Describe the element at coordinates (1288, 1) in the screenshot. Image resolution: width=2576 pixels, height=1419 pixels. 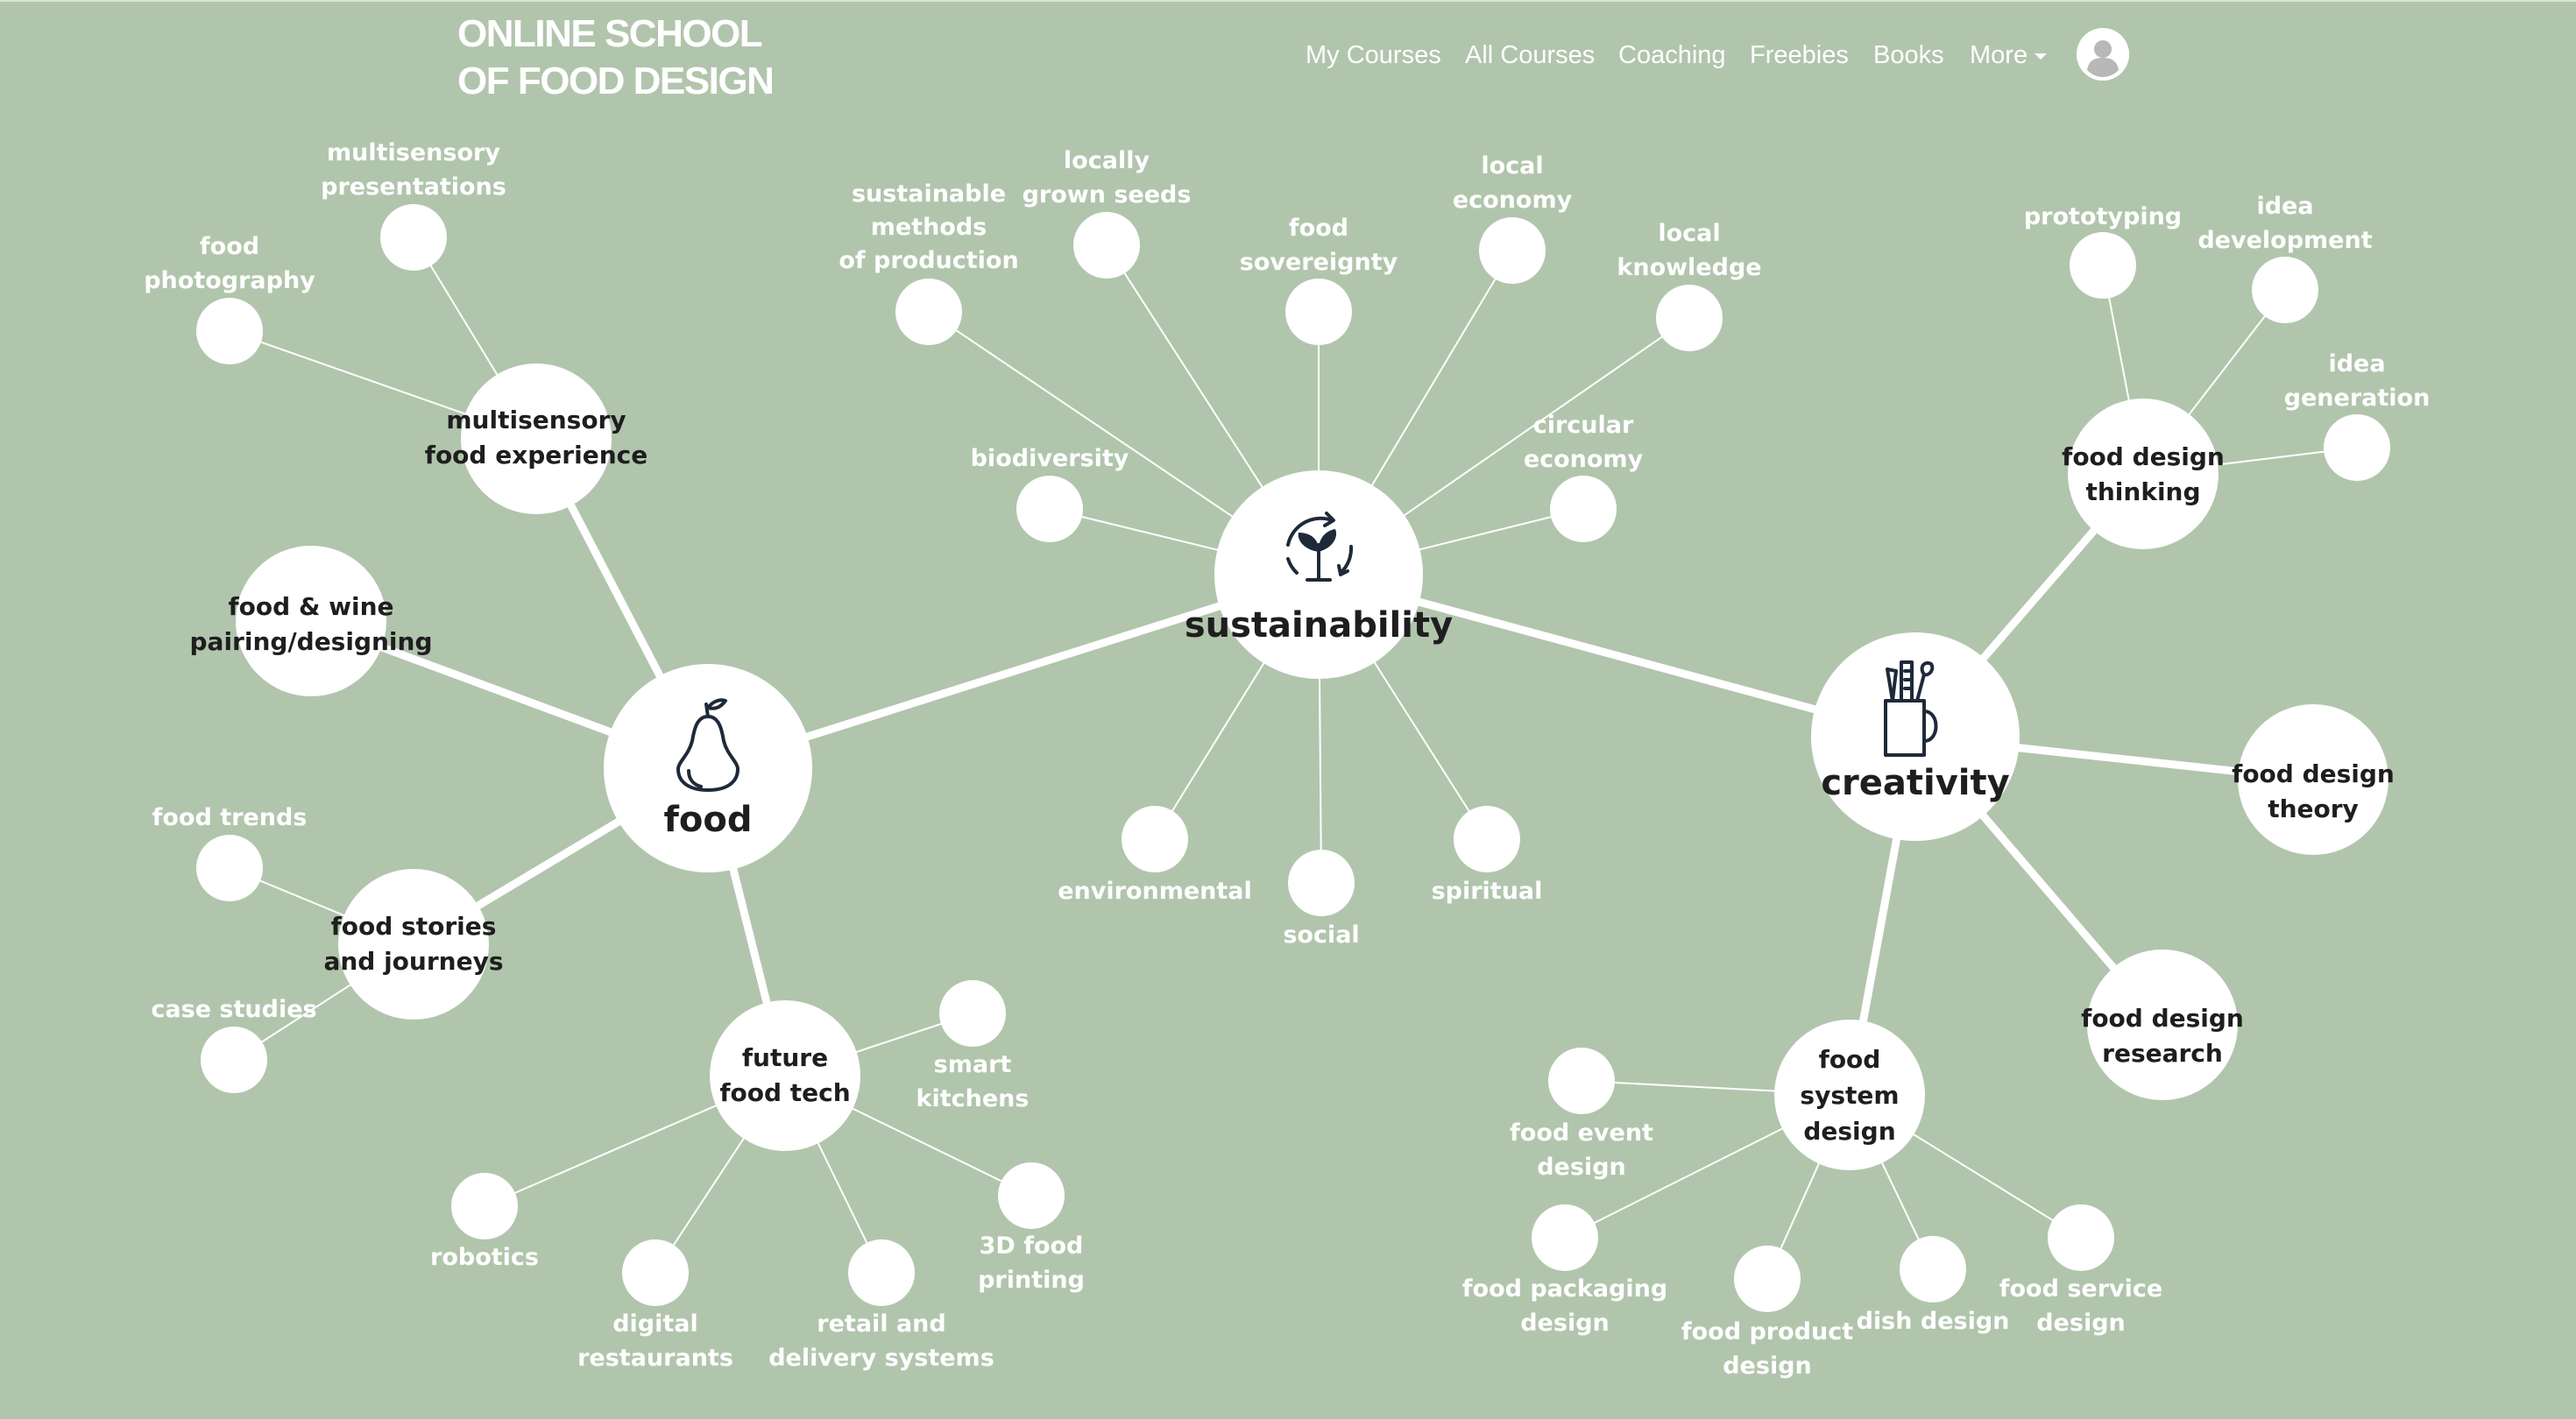
I see `top-border` at that location.